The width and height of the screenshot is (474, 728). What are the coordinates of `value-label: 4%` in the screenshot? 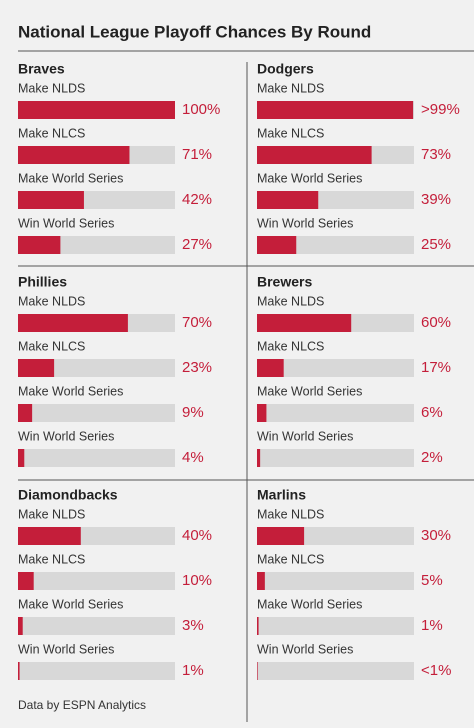 It's located at (193, 457).